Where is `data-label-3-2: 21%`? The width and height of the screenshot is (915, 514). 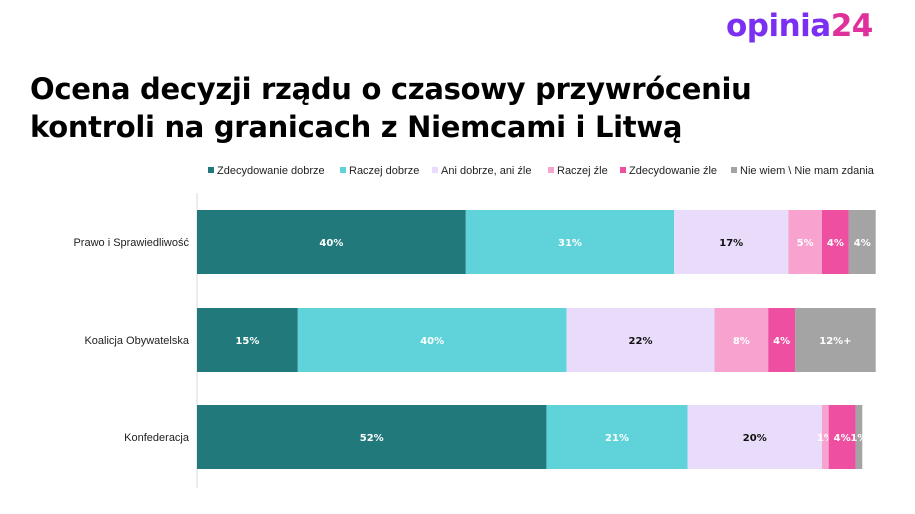
data-label-3-2: 21% is located at coordinates (617, 438).